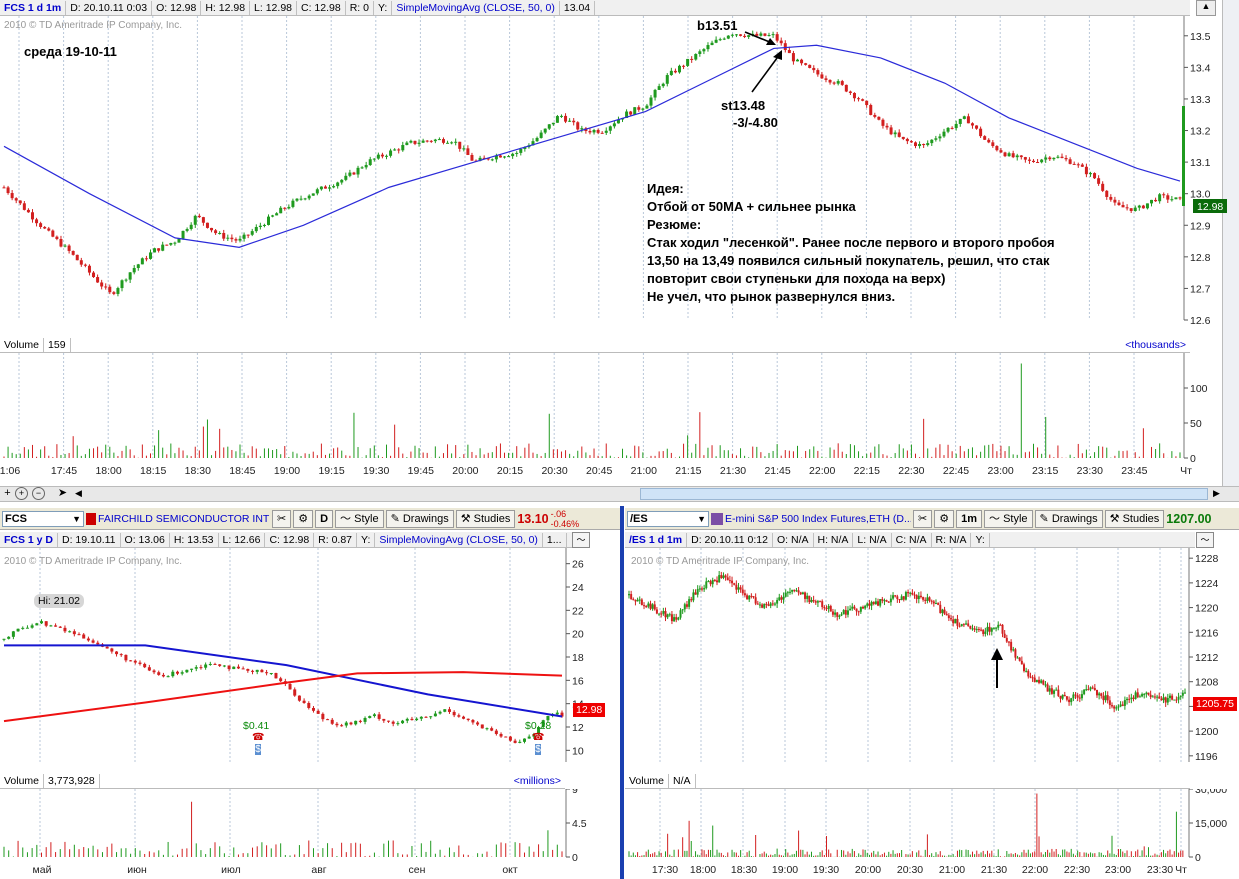 The width and height of the screenshot is (1239, 879). What do you see at coordinates (459, 539) in the screenshot?
I see `bl-sma-label: SimpleMovingAvg (CLOSE, 50, 0)` at bounding box center [459, 539].